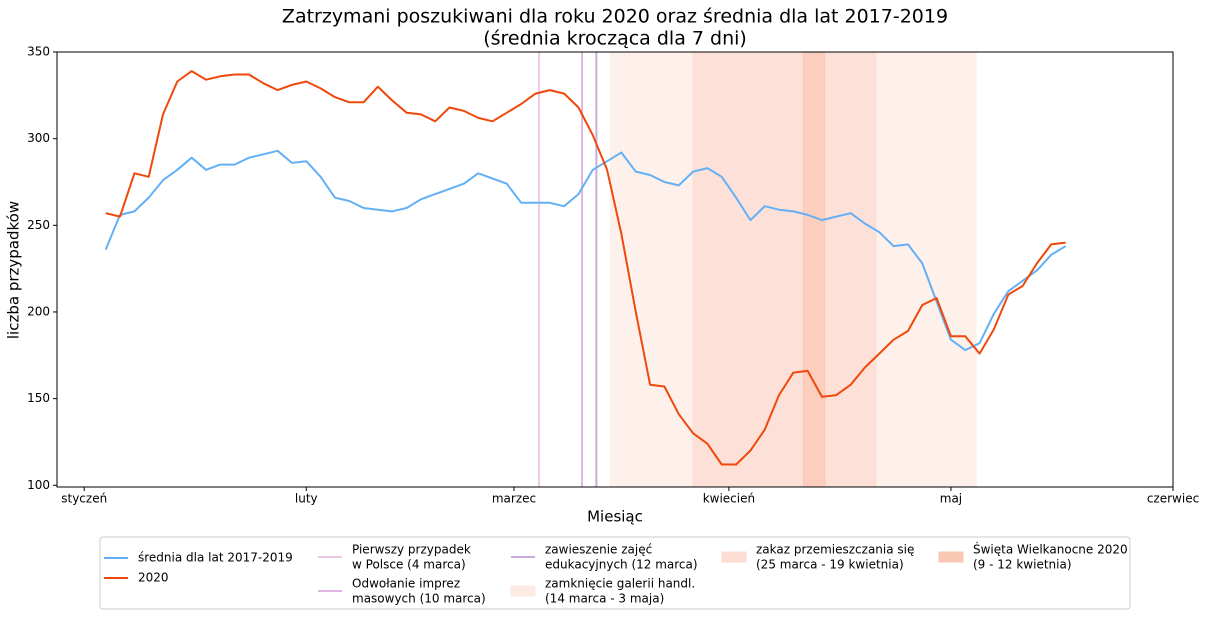  What do you see at coordinates (409, 565) in the screenshot?
I see `legend-label: w Polsce (4 marca)` at bounding box center [409, 565].